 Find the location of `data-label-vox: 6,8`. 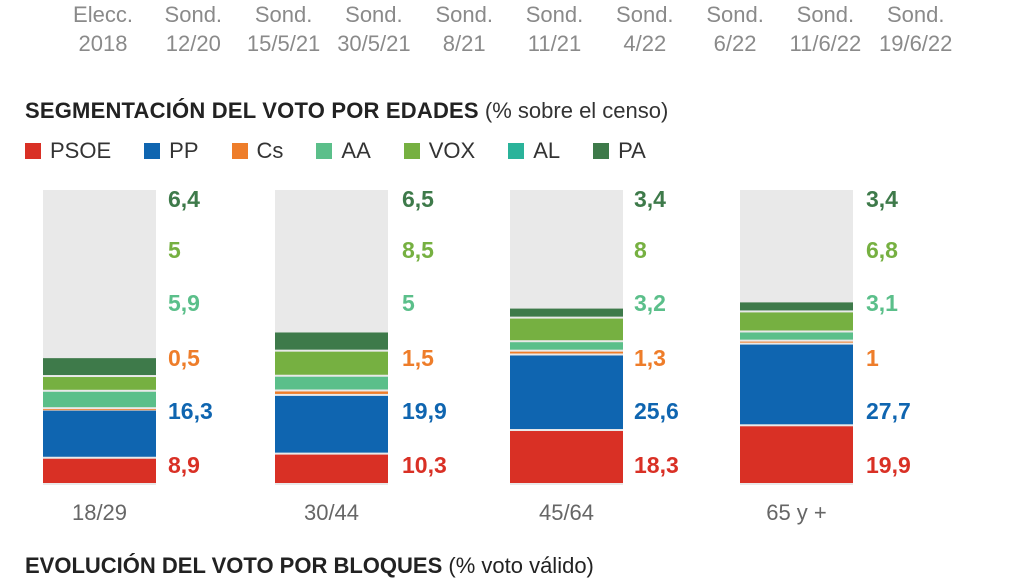

data-label-vox: 6,8 is located at coordinates (882, 250).